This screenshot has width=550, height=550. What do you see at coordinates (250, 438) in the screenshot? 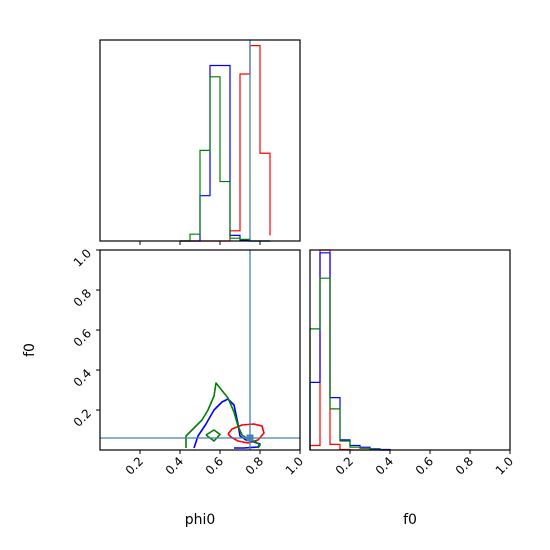
I see `truth-marker` at bounding box center [250, 438].